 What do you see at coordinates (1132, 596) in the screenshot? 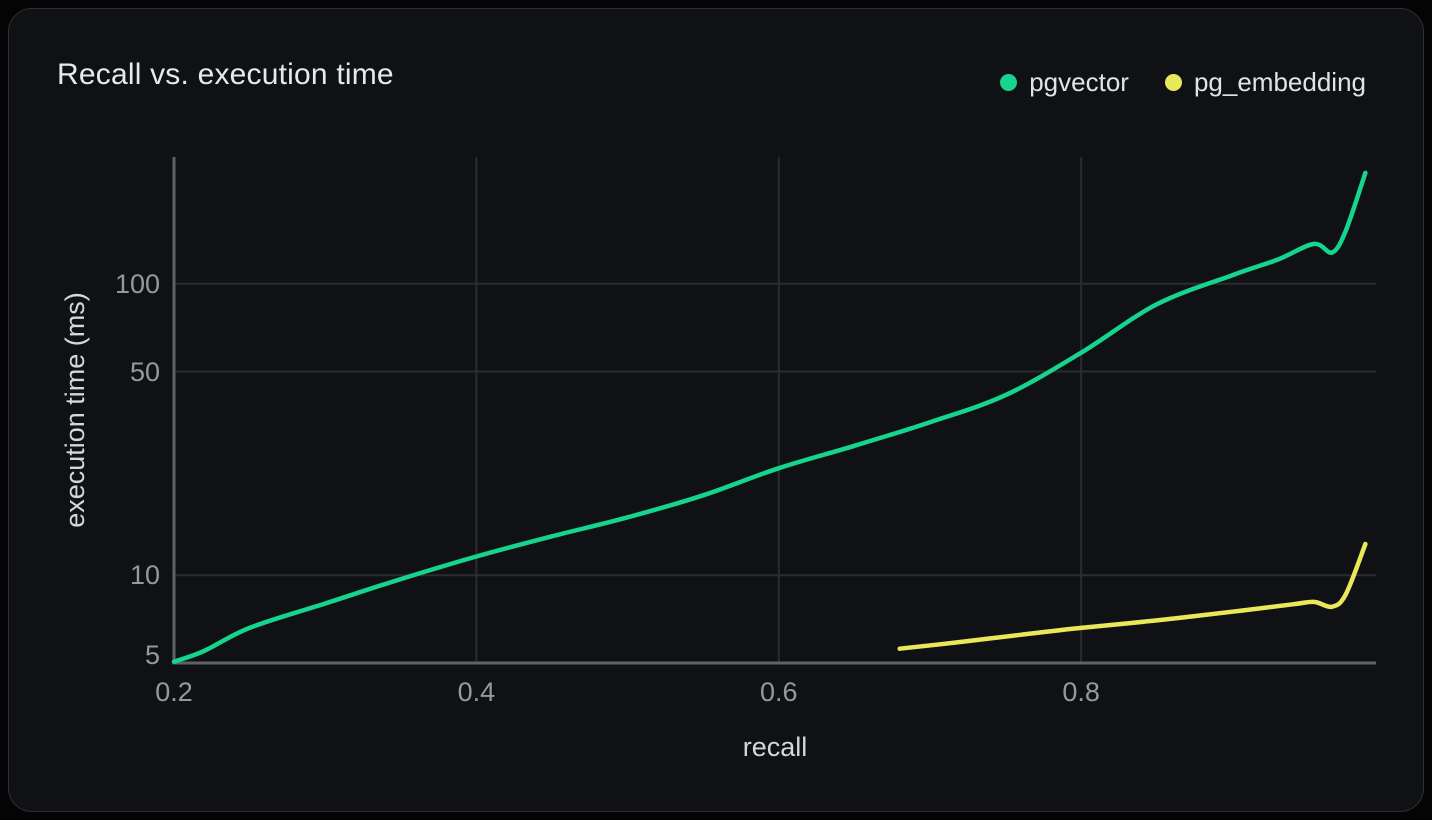
I see `series-line-pg_embedding` at bounding box center [1132, 596].